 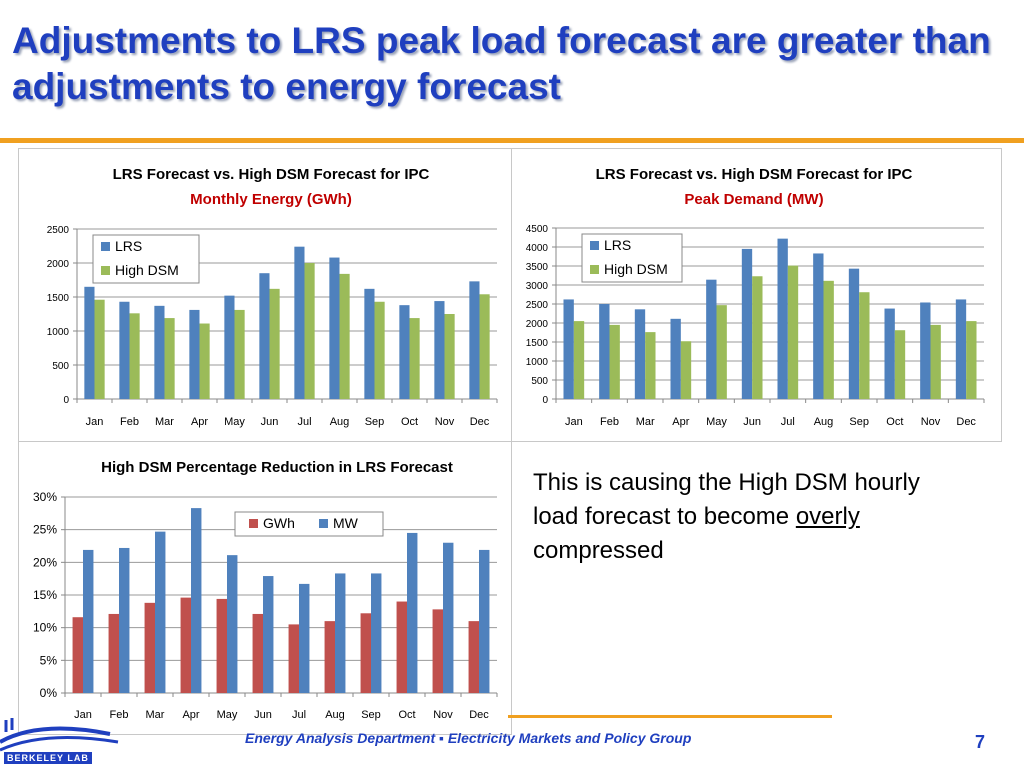 What do you see at coordinates (346, 523) in the screenshot?
I see `legend-label: MW` at bounding box center [346, 523].